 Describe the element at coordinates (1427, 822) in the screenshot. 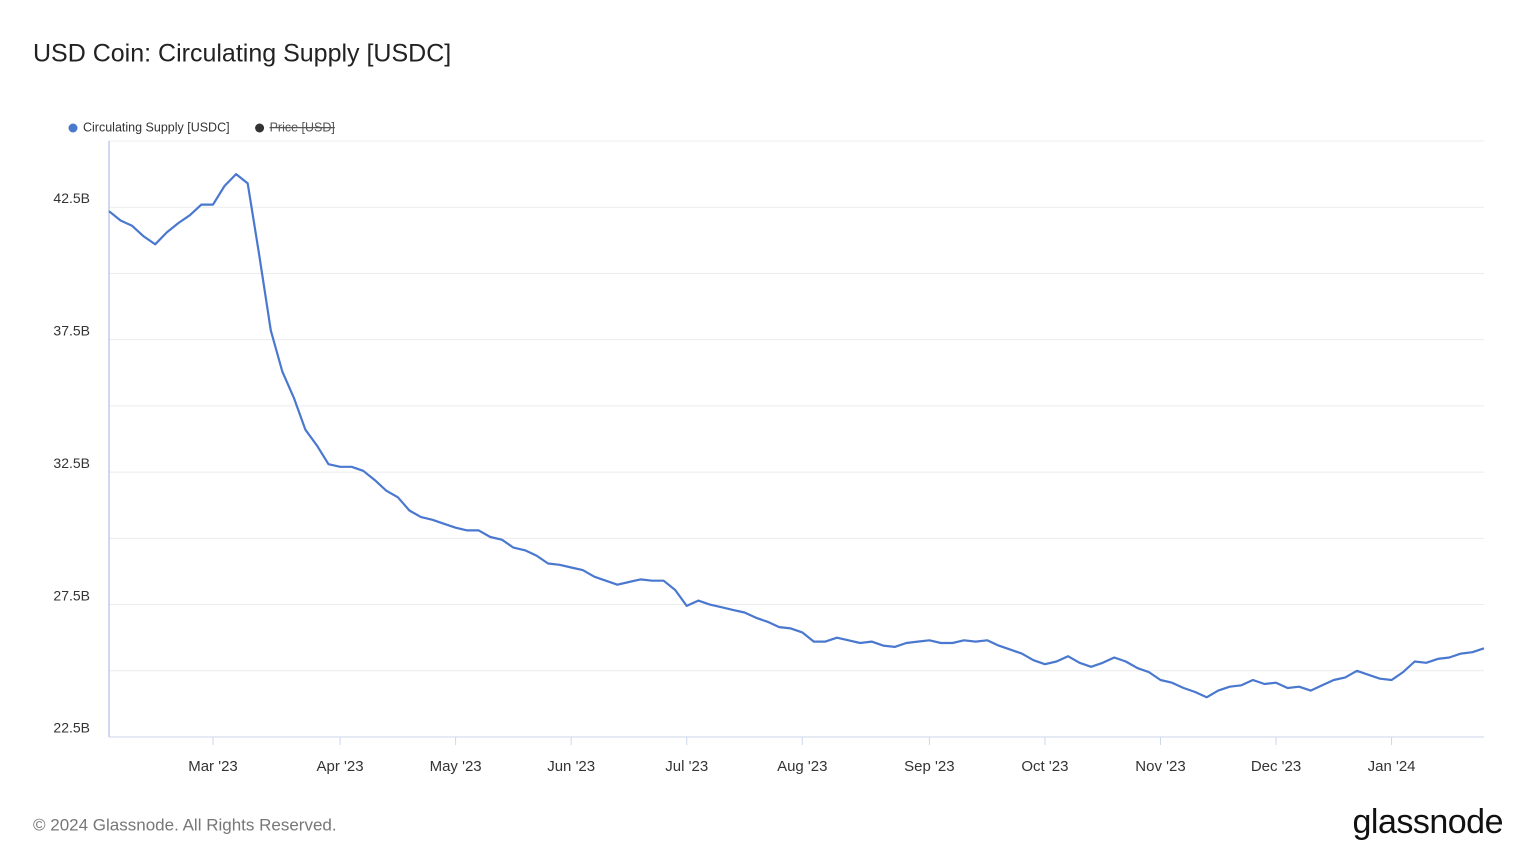

I see `brand-logo: glassnode` at that location.